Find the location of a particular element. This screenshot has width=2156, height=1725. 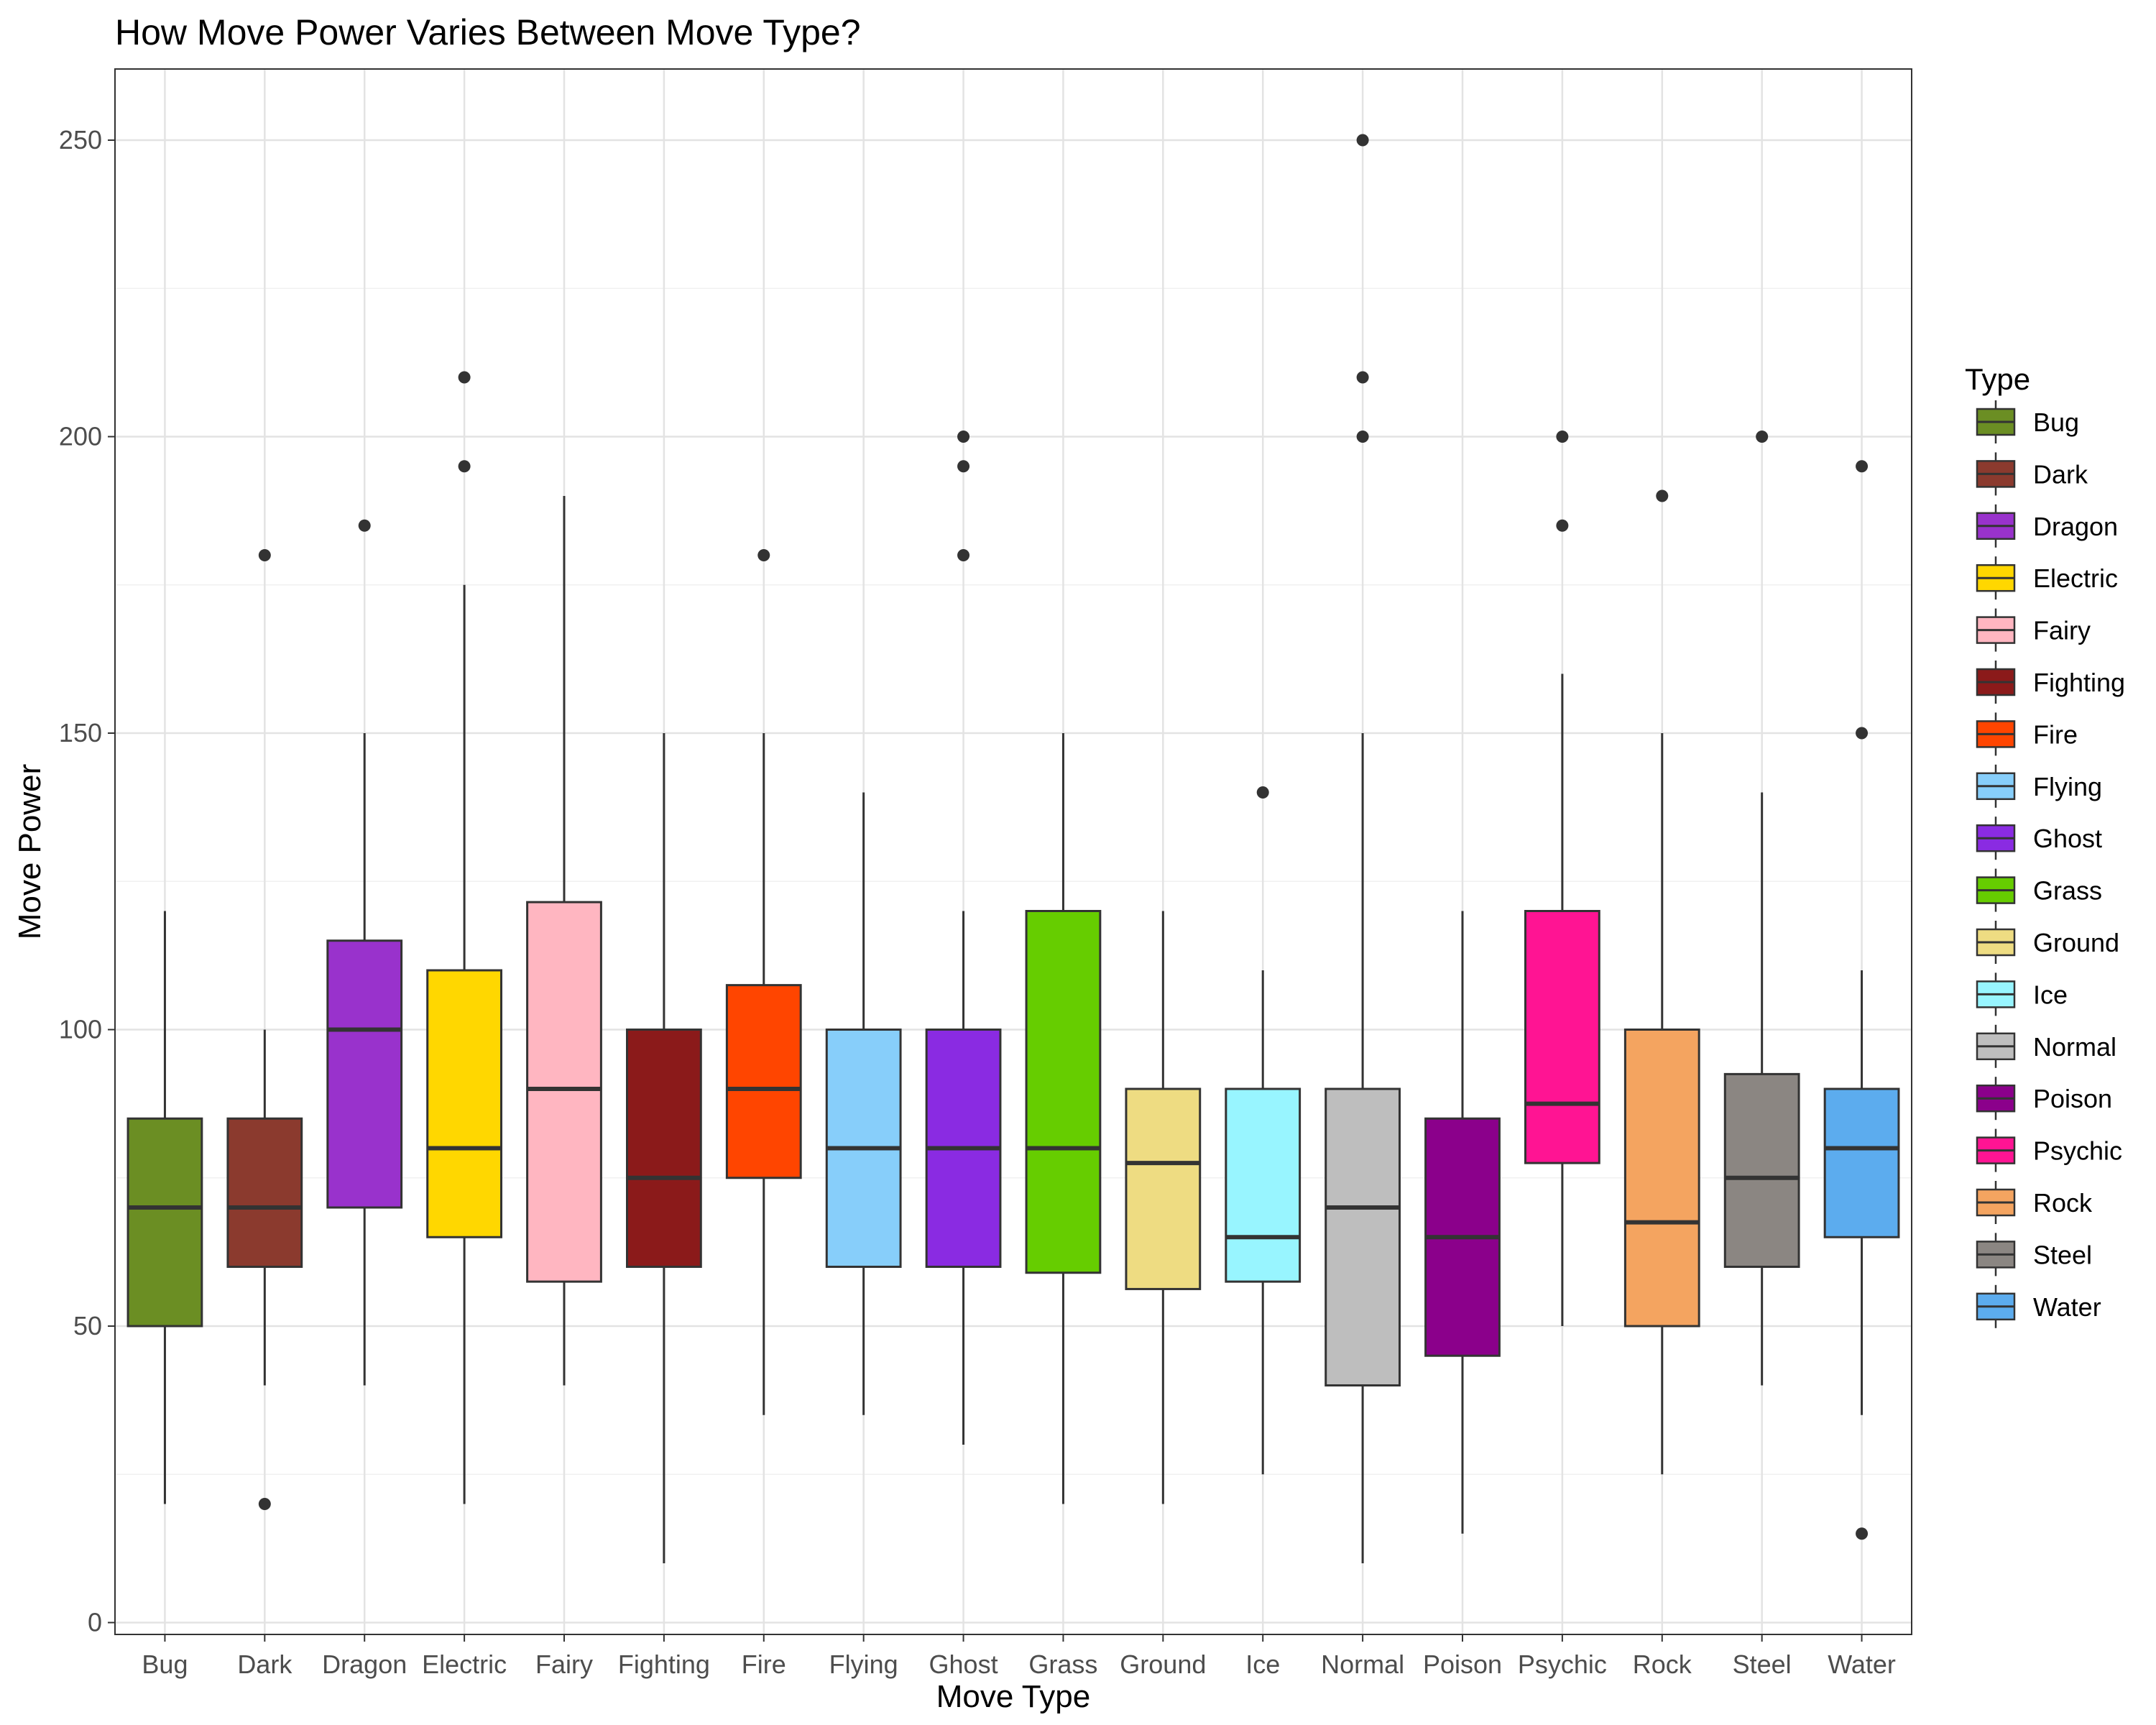

legend-label: Fire is located at coordinates (2055, 734).